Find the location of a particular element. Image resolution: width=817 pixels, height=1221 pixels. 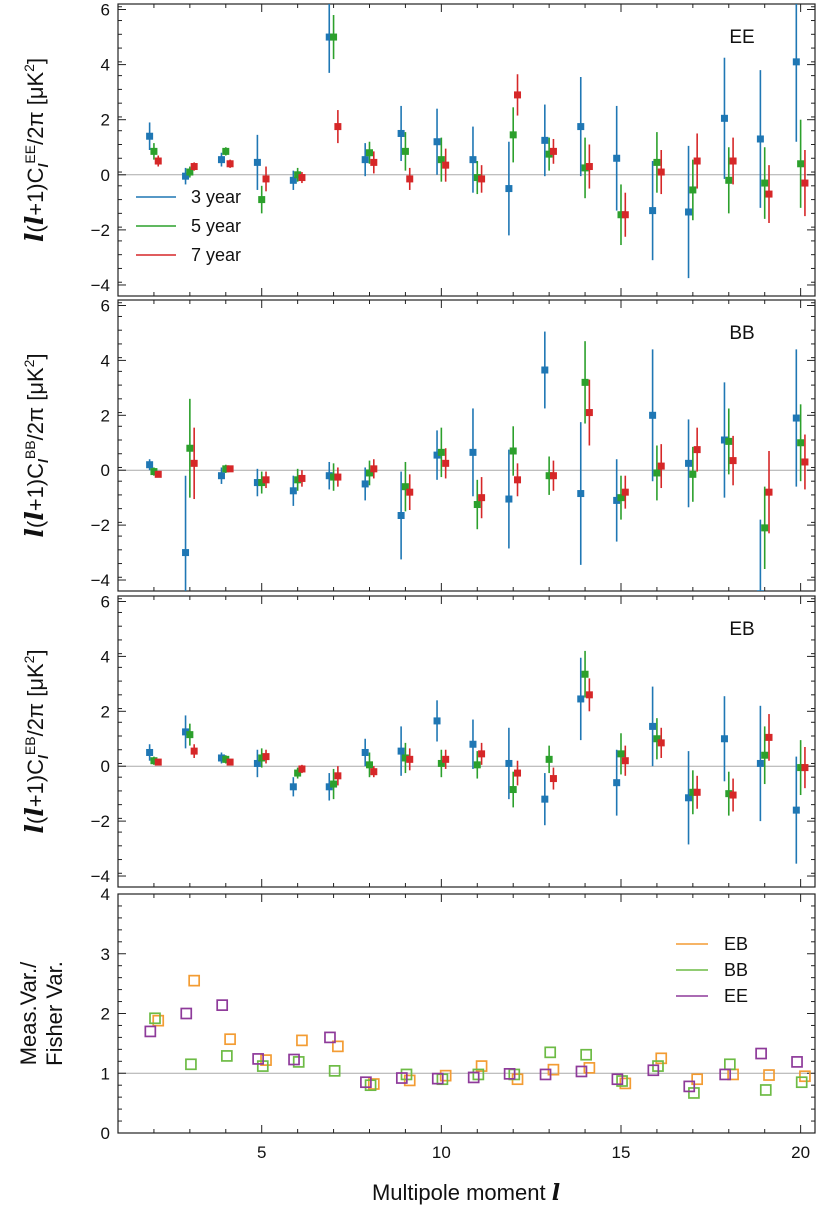

y-tick-label: 4 is located at coordinates (105, 360).